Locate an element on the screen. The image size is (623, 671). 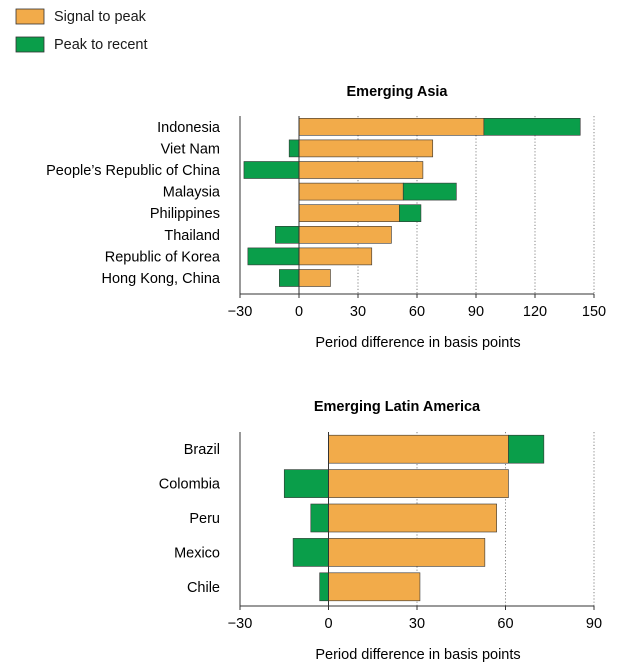
legend-item: Peak to recent is located at coordinates (81, 44).